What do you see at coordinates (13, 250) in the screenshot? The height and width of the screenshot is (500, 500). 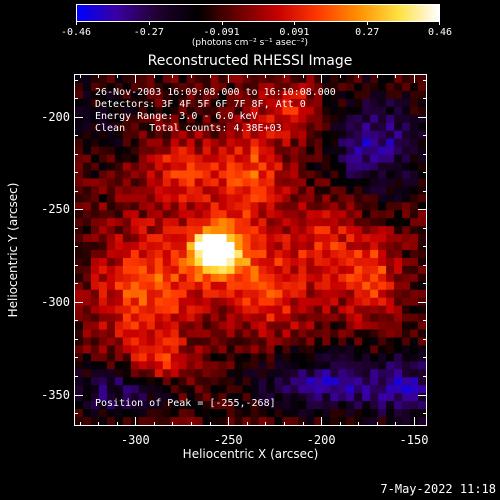 I see `y-axis-label: Heliocentric Y (arcsec)` at bounding box center [13, 250].